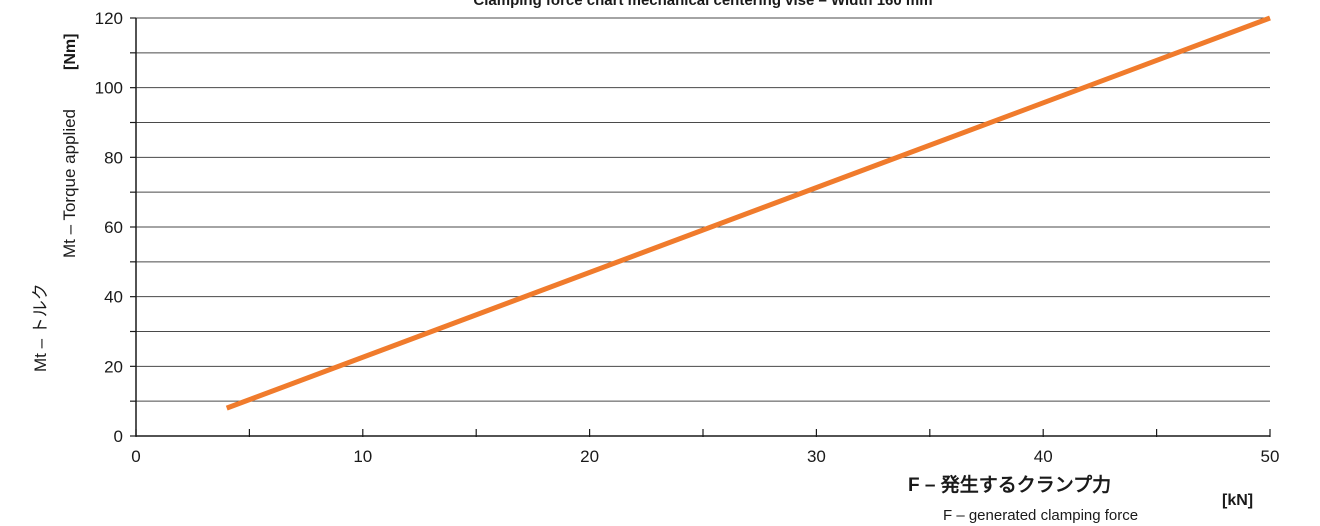 Image resolution: width=1320 pixels, height=526 pixels. Describe the element at coordinates (1270, 456) in the screenshot. I see `x-tick-label: 50` at that location.